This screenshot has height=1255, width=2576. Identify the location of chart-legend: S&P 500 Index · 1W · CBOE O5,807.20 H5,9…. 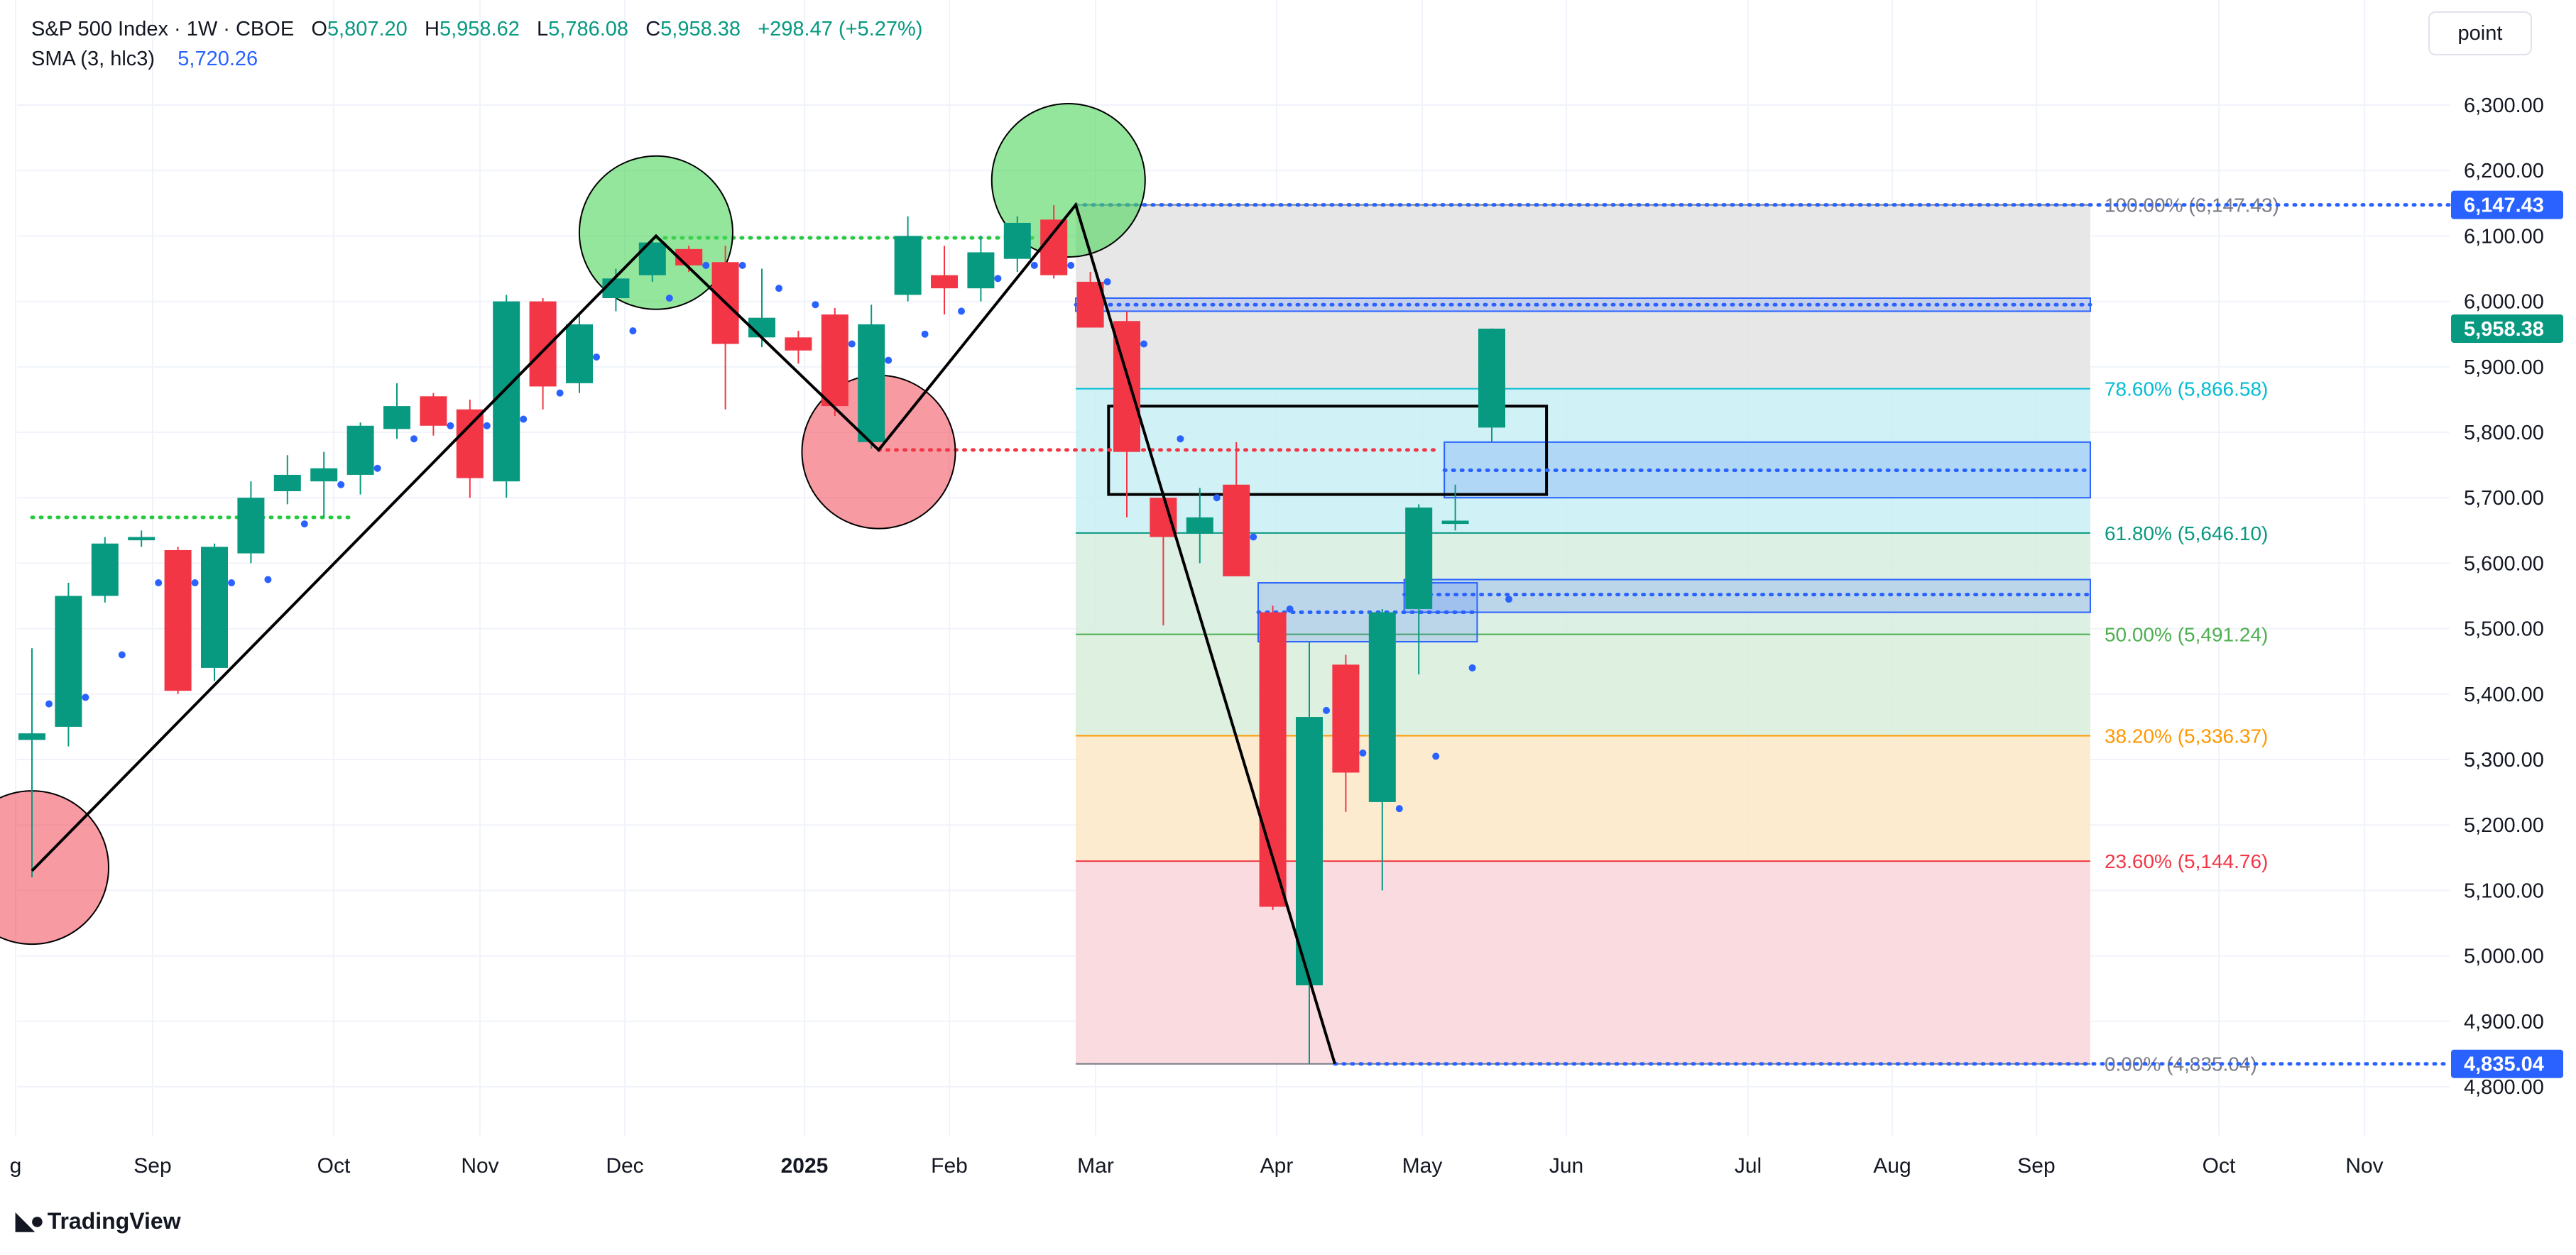
(476, 44).